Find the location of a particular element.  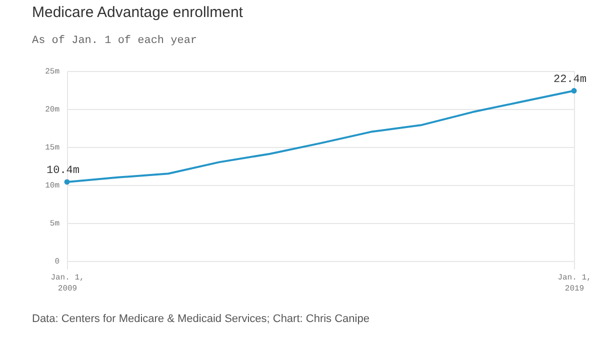

y-tick-label: 0 is located at coordinates (57, 262).